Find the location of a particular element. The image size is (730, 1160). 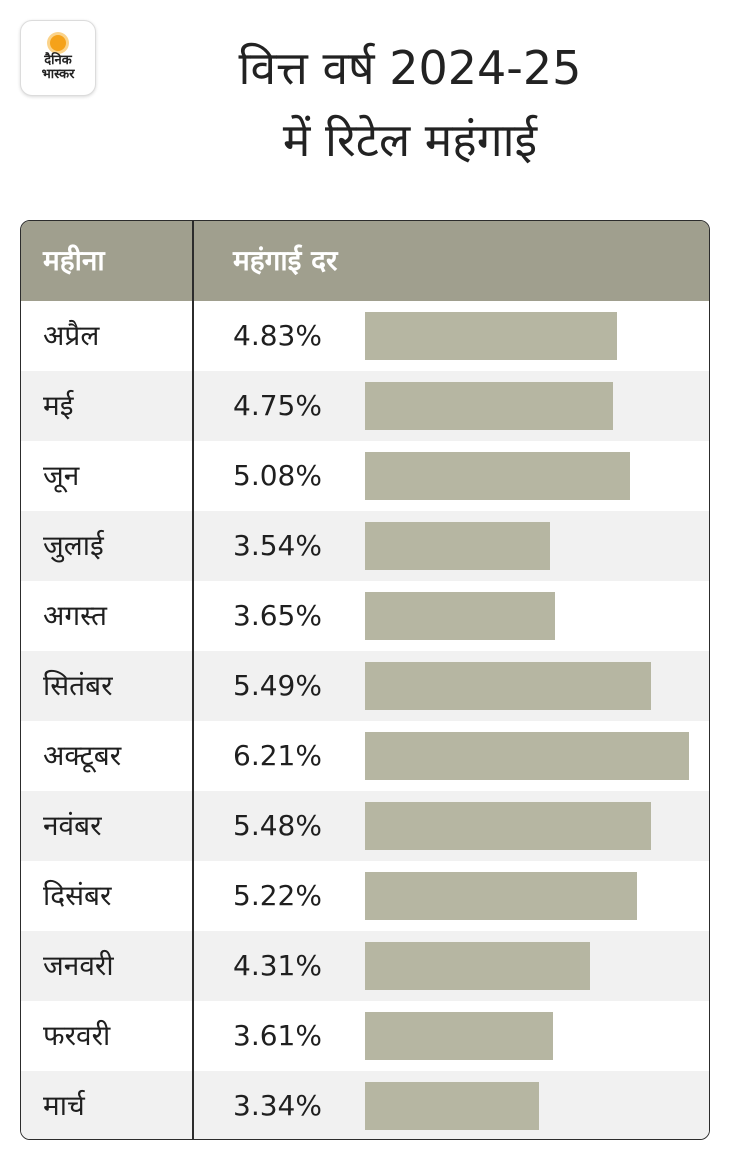

chart-title-line2: में रिटेल महंगाई is located at coordinates (410, 140).